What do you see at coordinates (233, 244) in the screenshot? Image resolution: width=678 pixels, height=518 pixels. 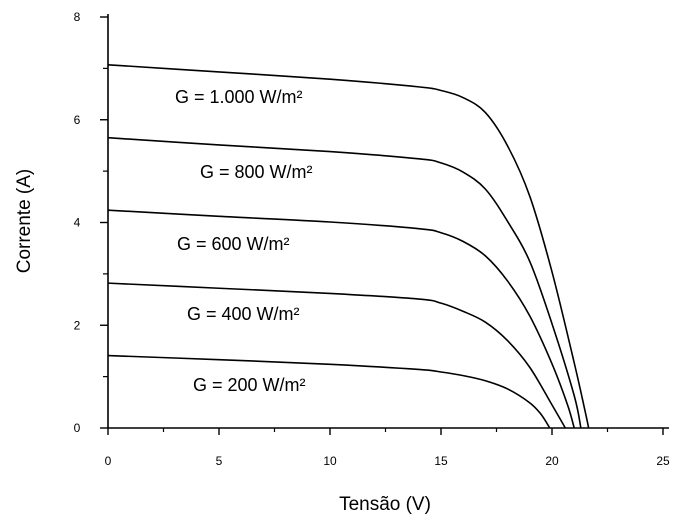 I see `curve-label-g600: G = 600 W/m²` at bounding box center [233, 244].